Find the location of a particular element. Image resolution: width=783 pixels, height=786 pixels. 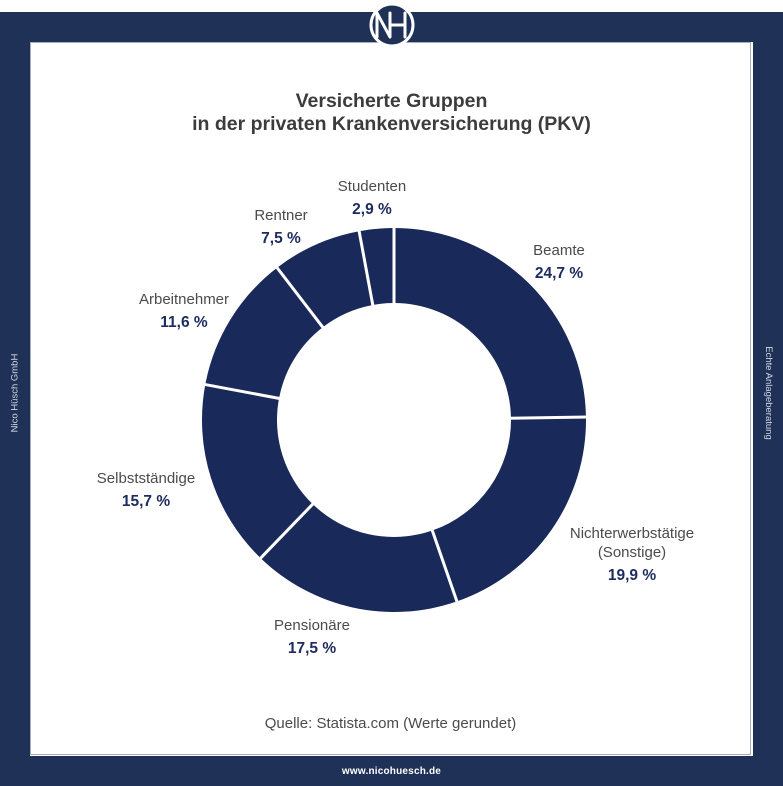

chart-title-line1: Versicherte Gruppen is located at coordinates (391, 101).